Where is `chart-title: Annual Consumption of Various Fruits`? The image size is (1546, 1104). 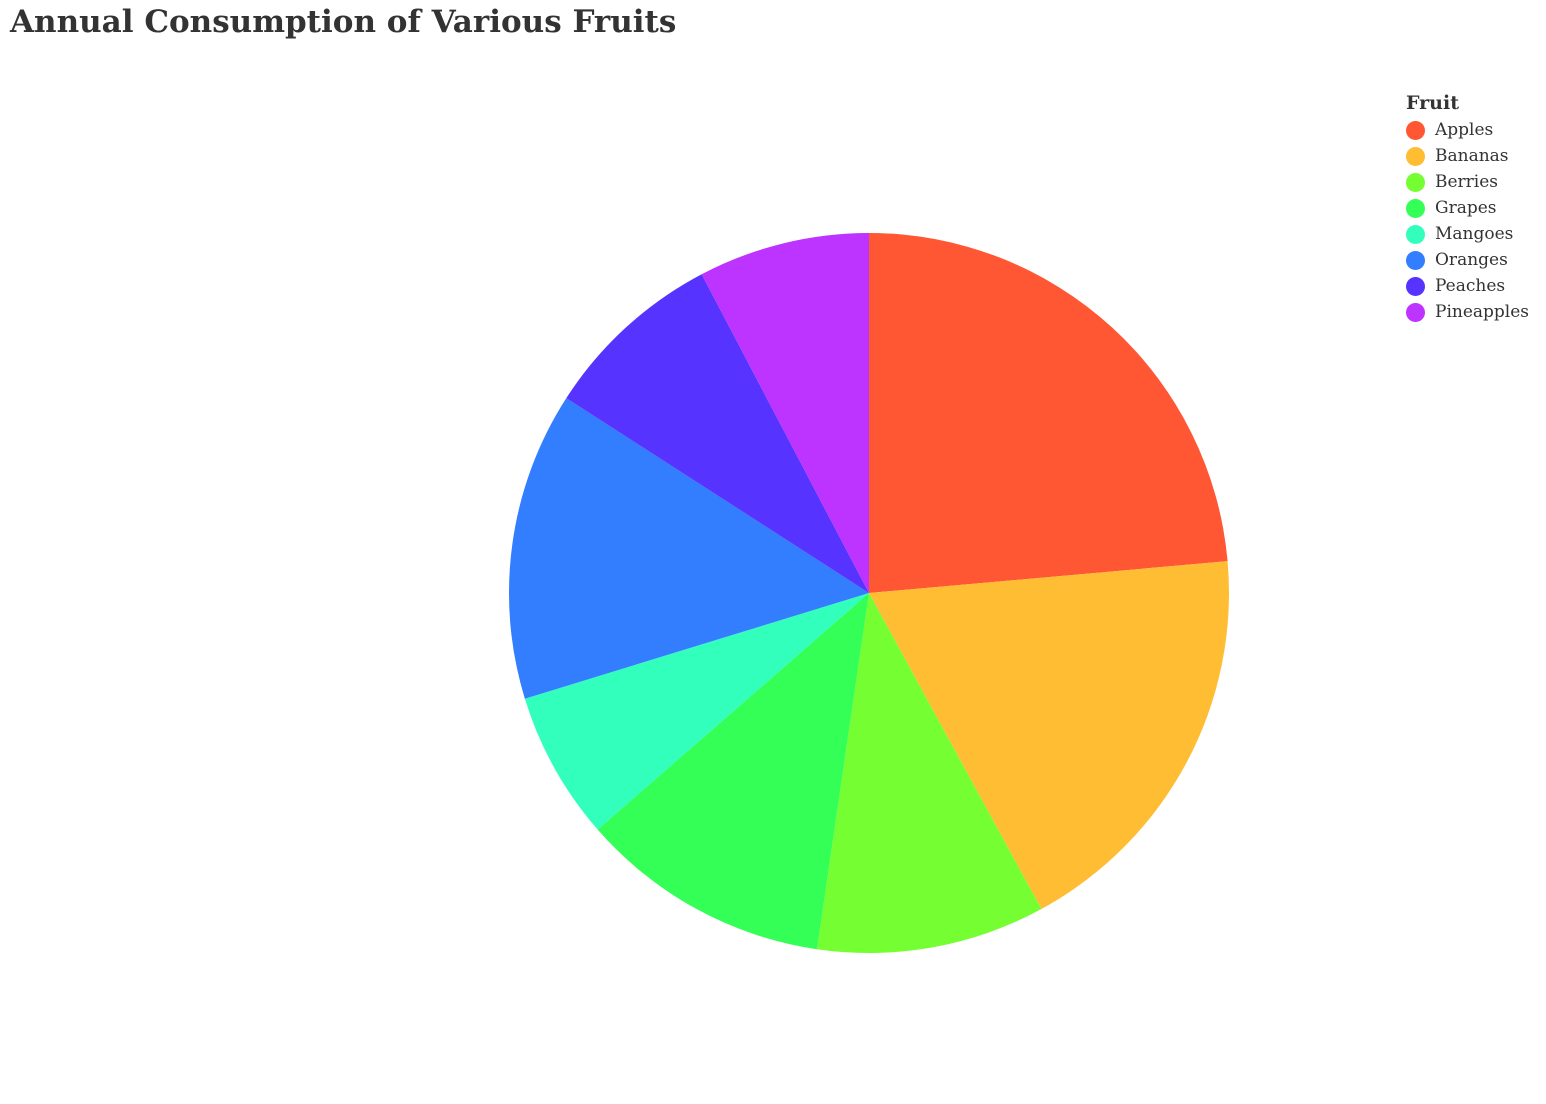 chart-title: Annual Consumption of Various Fruits is located at coordinates (343, 22).